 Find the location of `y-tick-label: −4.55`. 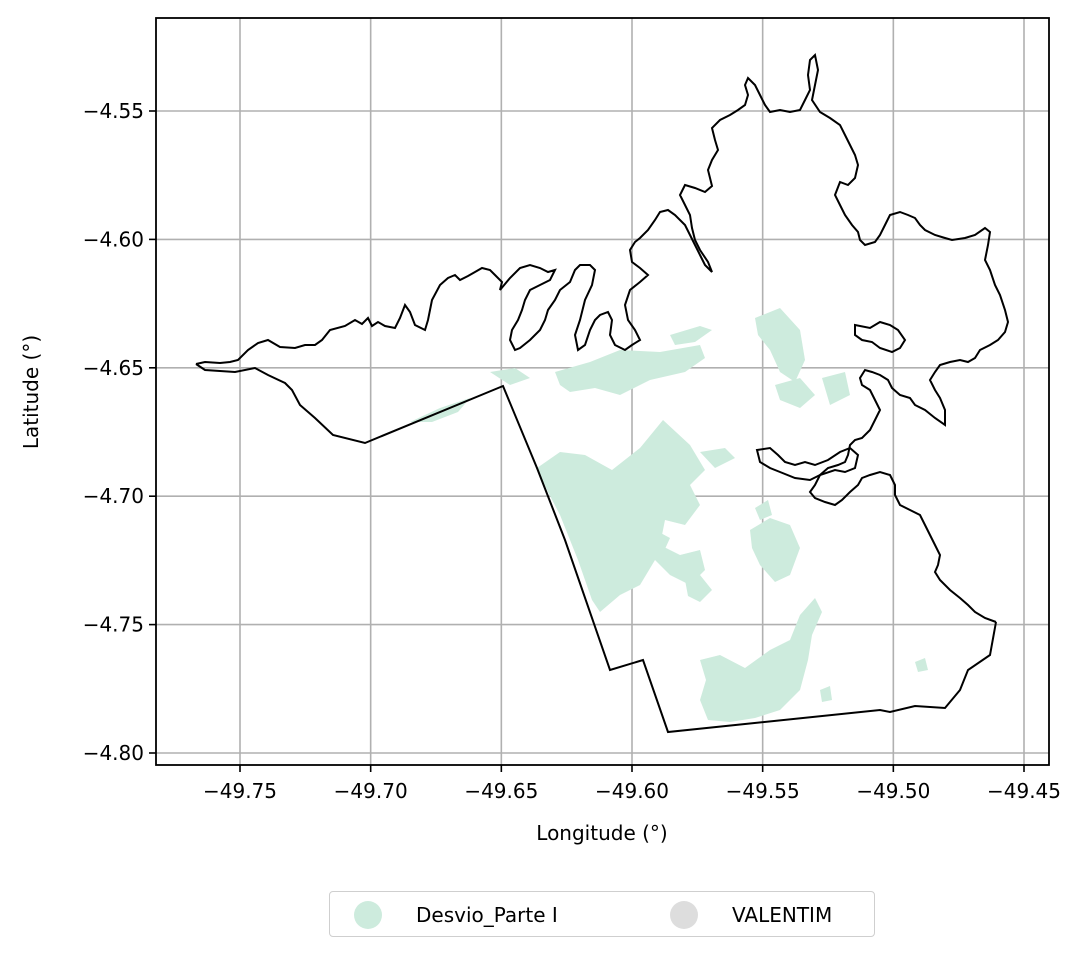

y-tick-label: −4.55 is located at coordinates (113, 111).